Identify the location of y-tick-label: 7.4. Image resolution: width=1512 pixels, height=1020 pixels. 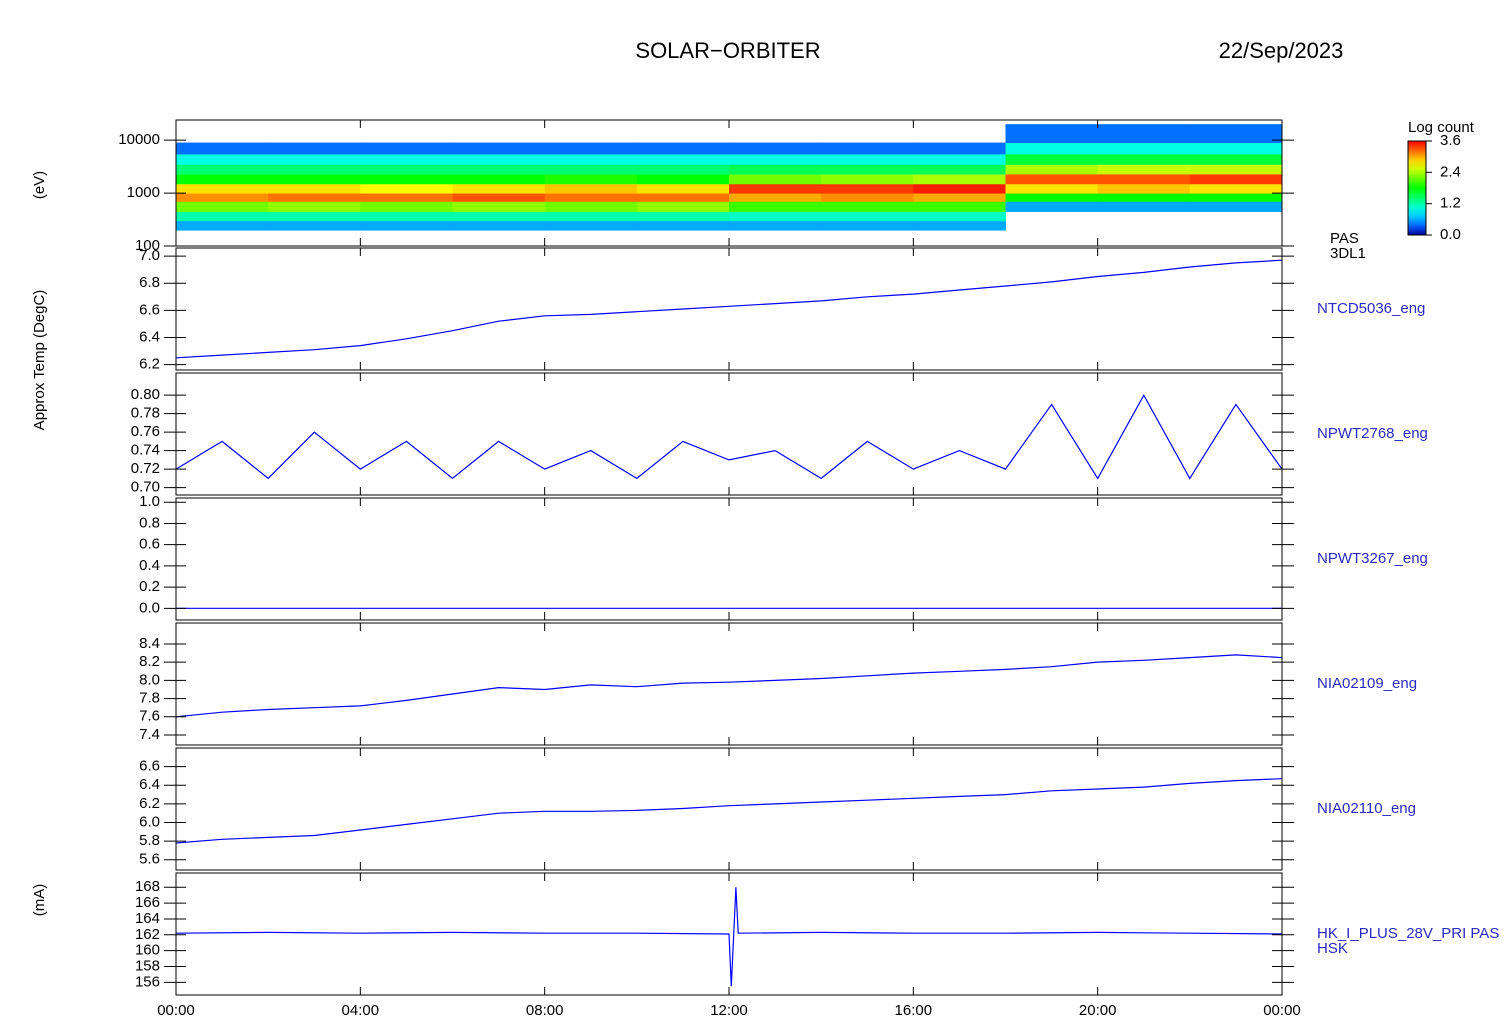
(149, 734).